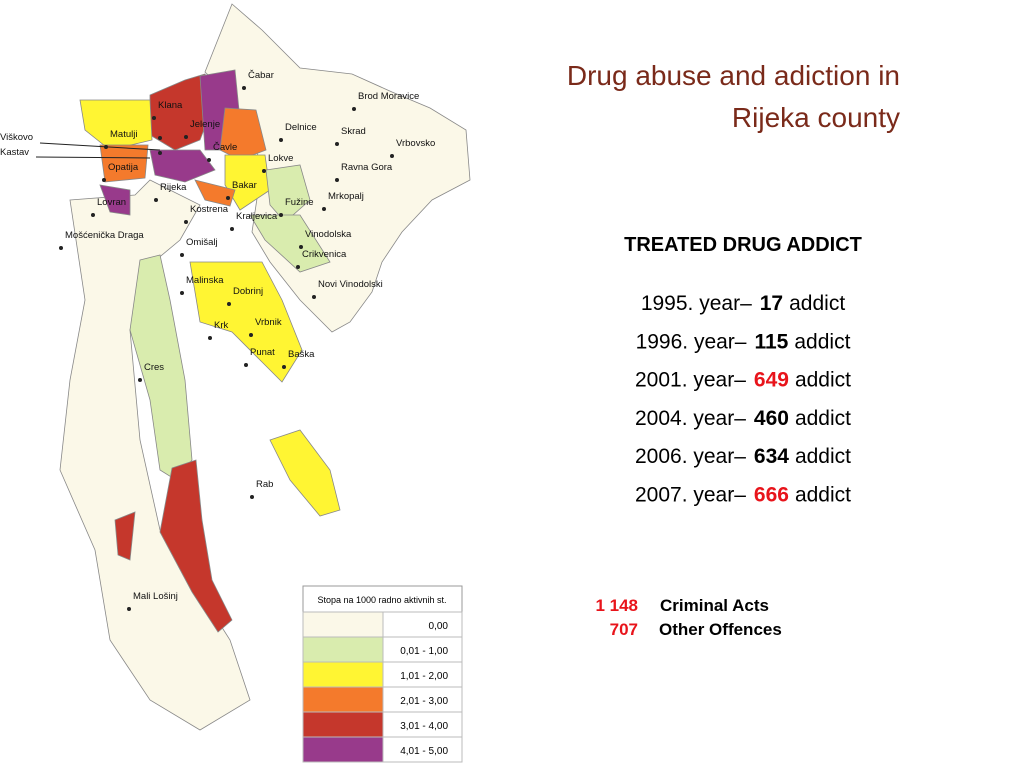 The height and width of the screenshot is (768, 1024). Describe the element at coordinates (771, 418) in the screenshot. I see `stat-count: 460` at that location.